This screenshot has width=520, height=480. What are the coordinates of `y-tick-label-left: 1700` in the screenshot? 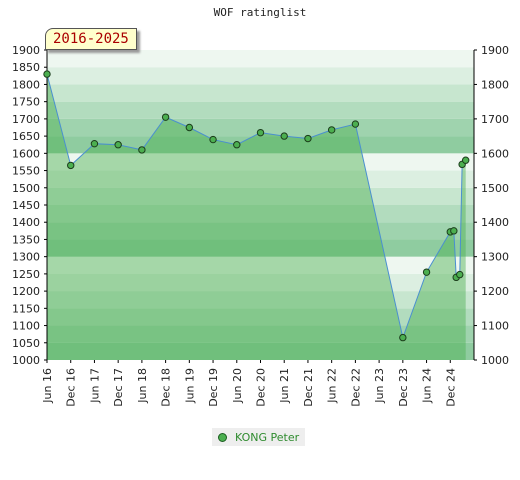 It's located at (26, 119).